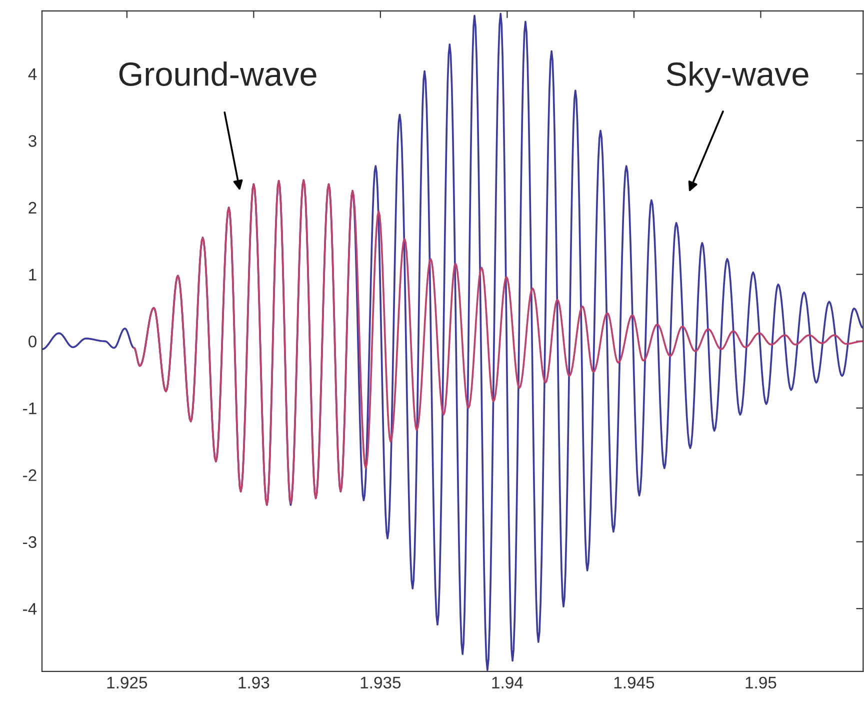 Image resolution: width=864 pixels, height=709 pixels. What do you see at coordinates (761, 682) in the screenshot?
I see `x-tick-label: 1.95` at bounding box center [761, 682].